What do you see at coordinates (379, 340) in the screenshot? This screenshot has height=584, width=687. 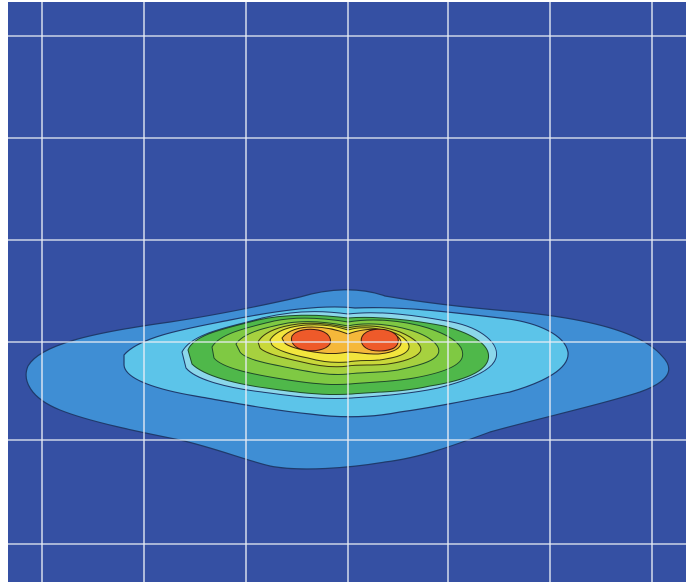 I see `contour-level-10-right-peak` at bounding box center [379, 340].